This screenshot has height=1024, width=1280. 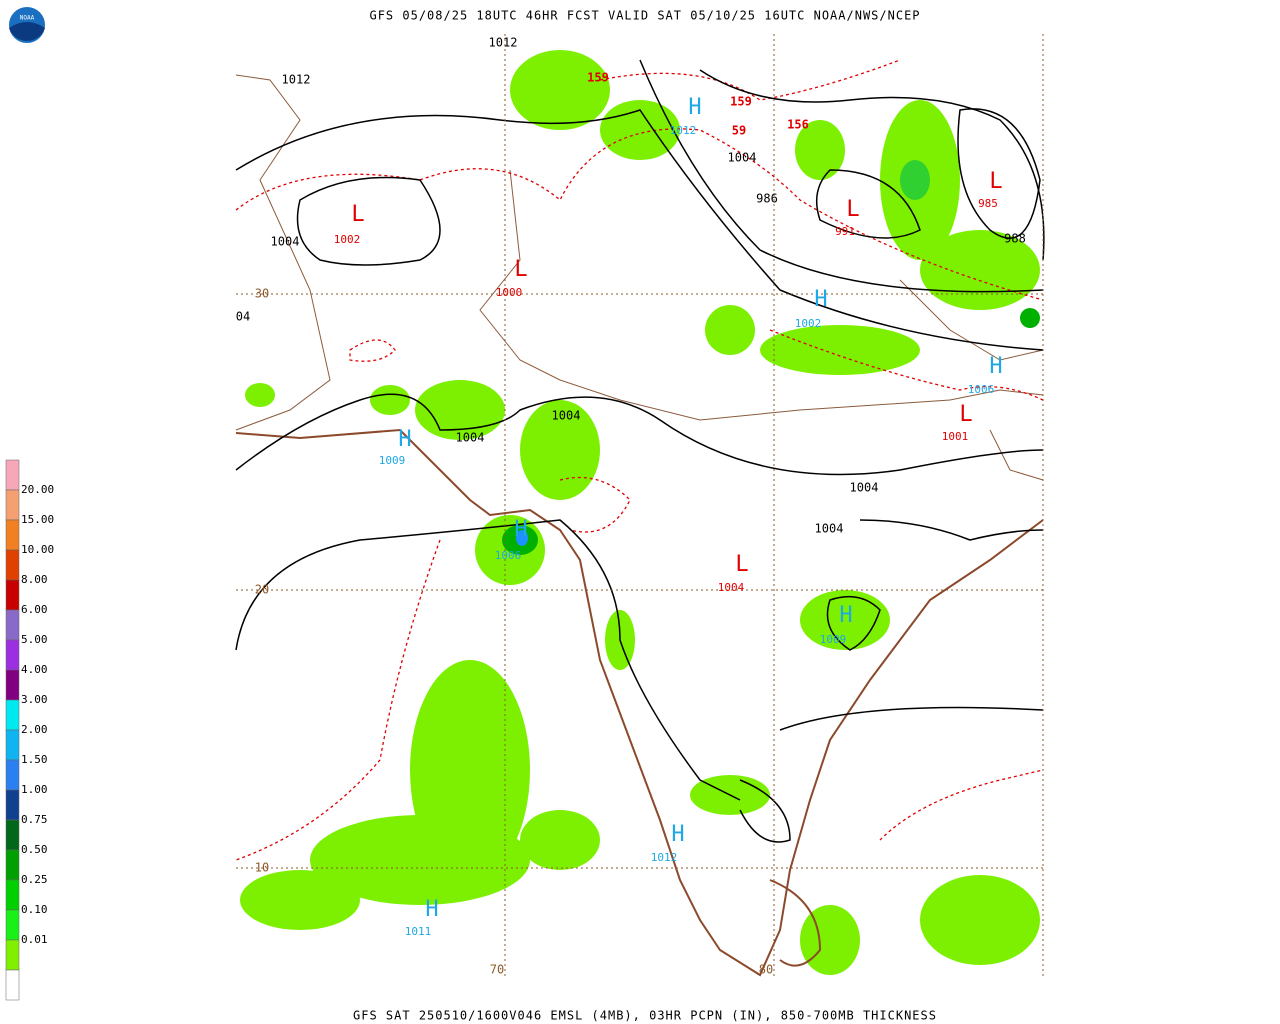 I want to click on legend-label: 3.00, so click(x=34, y=699).